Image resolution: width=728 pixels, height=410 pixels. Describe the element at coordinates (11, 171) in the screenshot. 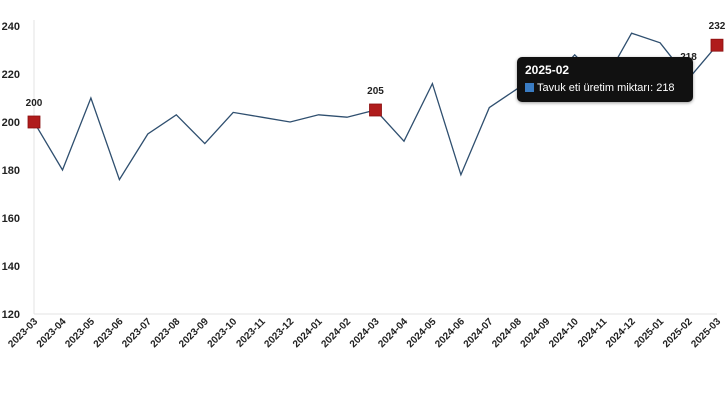

I see `y-tick-label: 180` at that location.